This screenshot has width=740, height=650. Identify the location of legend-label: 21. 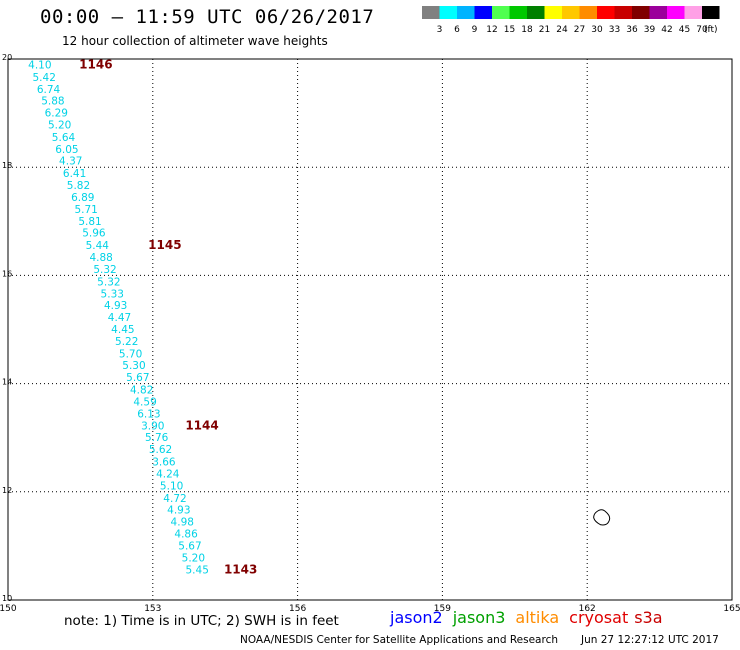
(544, 30).